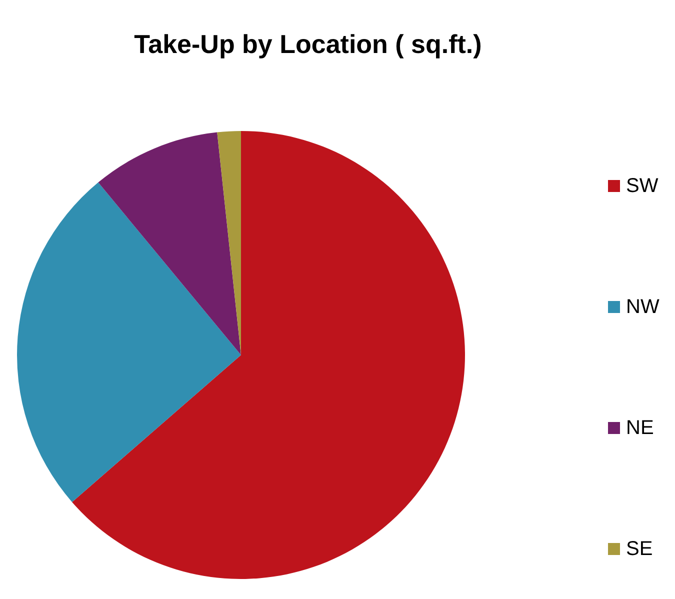 The width and height of the screenshot is (675, 599). I want to click on legend-label: NE, so click(640, 428).